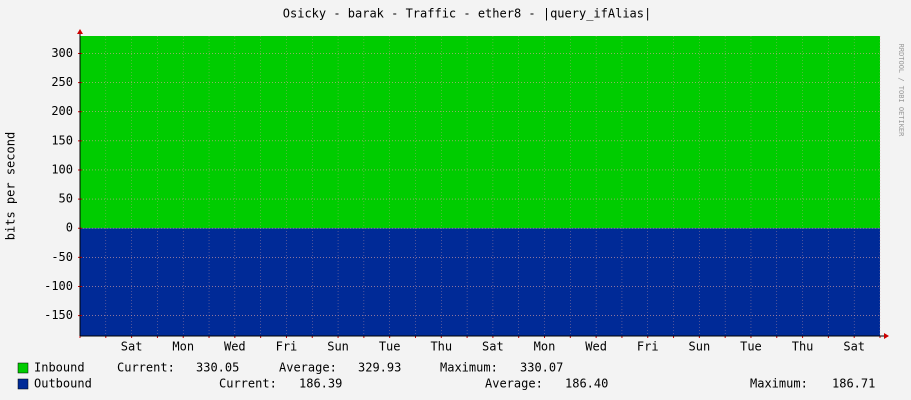 This screenshot has width=911, height=400. Describe the element at coordinates (217, 368) in the screenshot. I see `stat-value: 330.05` at that location.